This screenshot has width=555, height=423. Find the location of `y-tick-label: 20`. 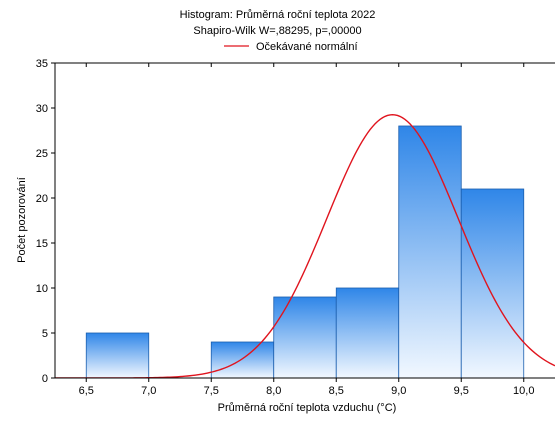

y-tick-label: 20 is located at coordinates (42, 199).